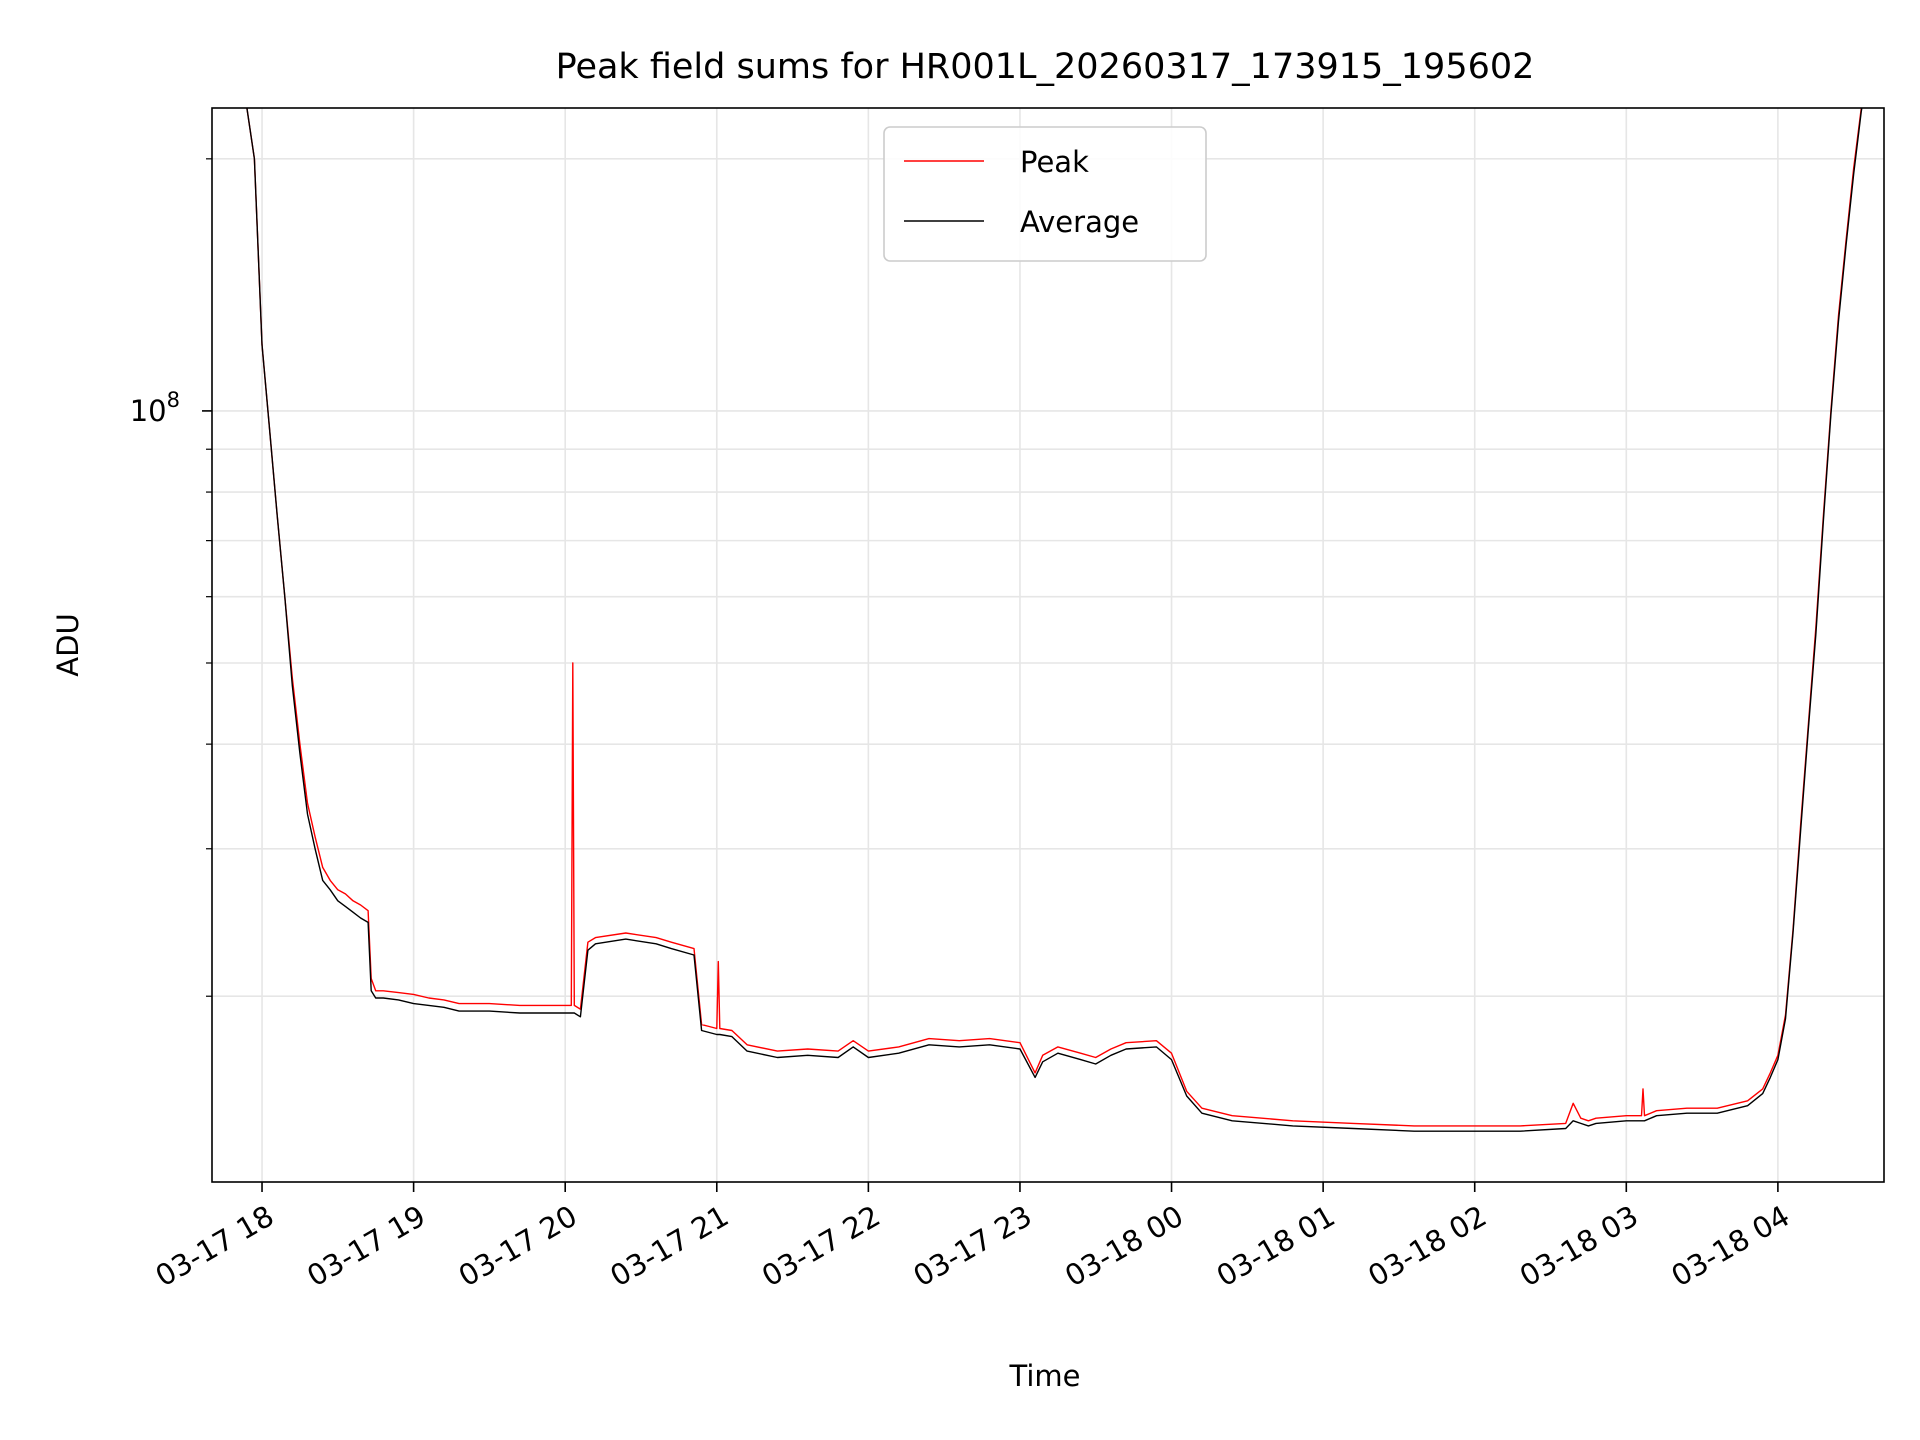 This screenshot has width=1920, height=1440. I want to click on legend: Peak Average, so click(1045, 194).